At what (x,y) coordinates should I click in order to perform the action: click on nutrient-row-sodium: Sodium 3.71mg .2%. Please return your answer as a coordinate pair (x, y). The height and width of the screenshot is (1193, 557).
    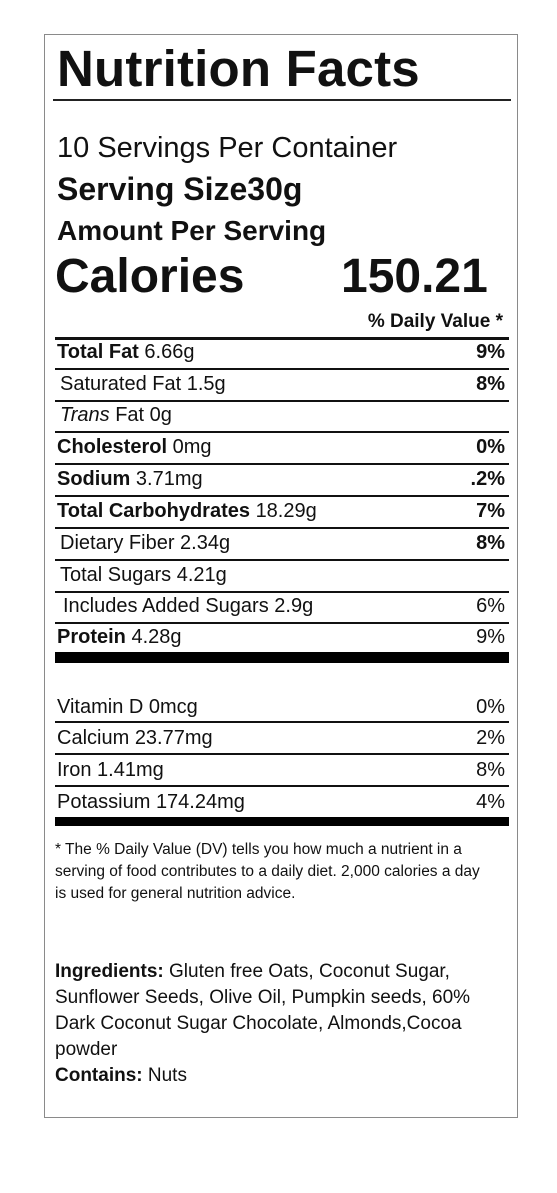
    Looking at the image, I should click on (281, 479).